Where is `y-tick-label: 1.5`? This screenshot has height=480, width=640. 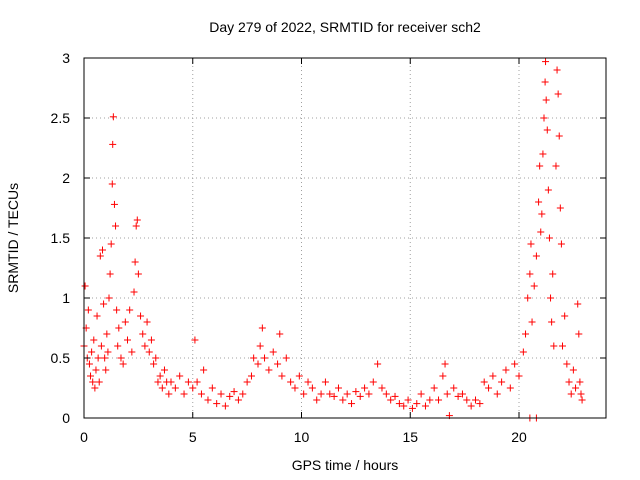 y-tick-label: 1.5 is located at coordinates (61, 238).